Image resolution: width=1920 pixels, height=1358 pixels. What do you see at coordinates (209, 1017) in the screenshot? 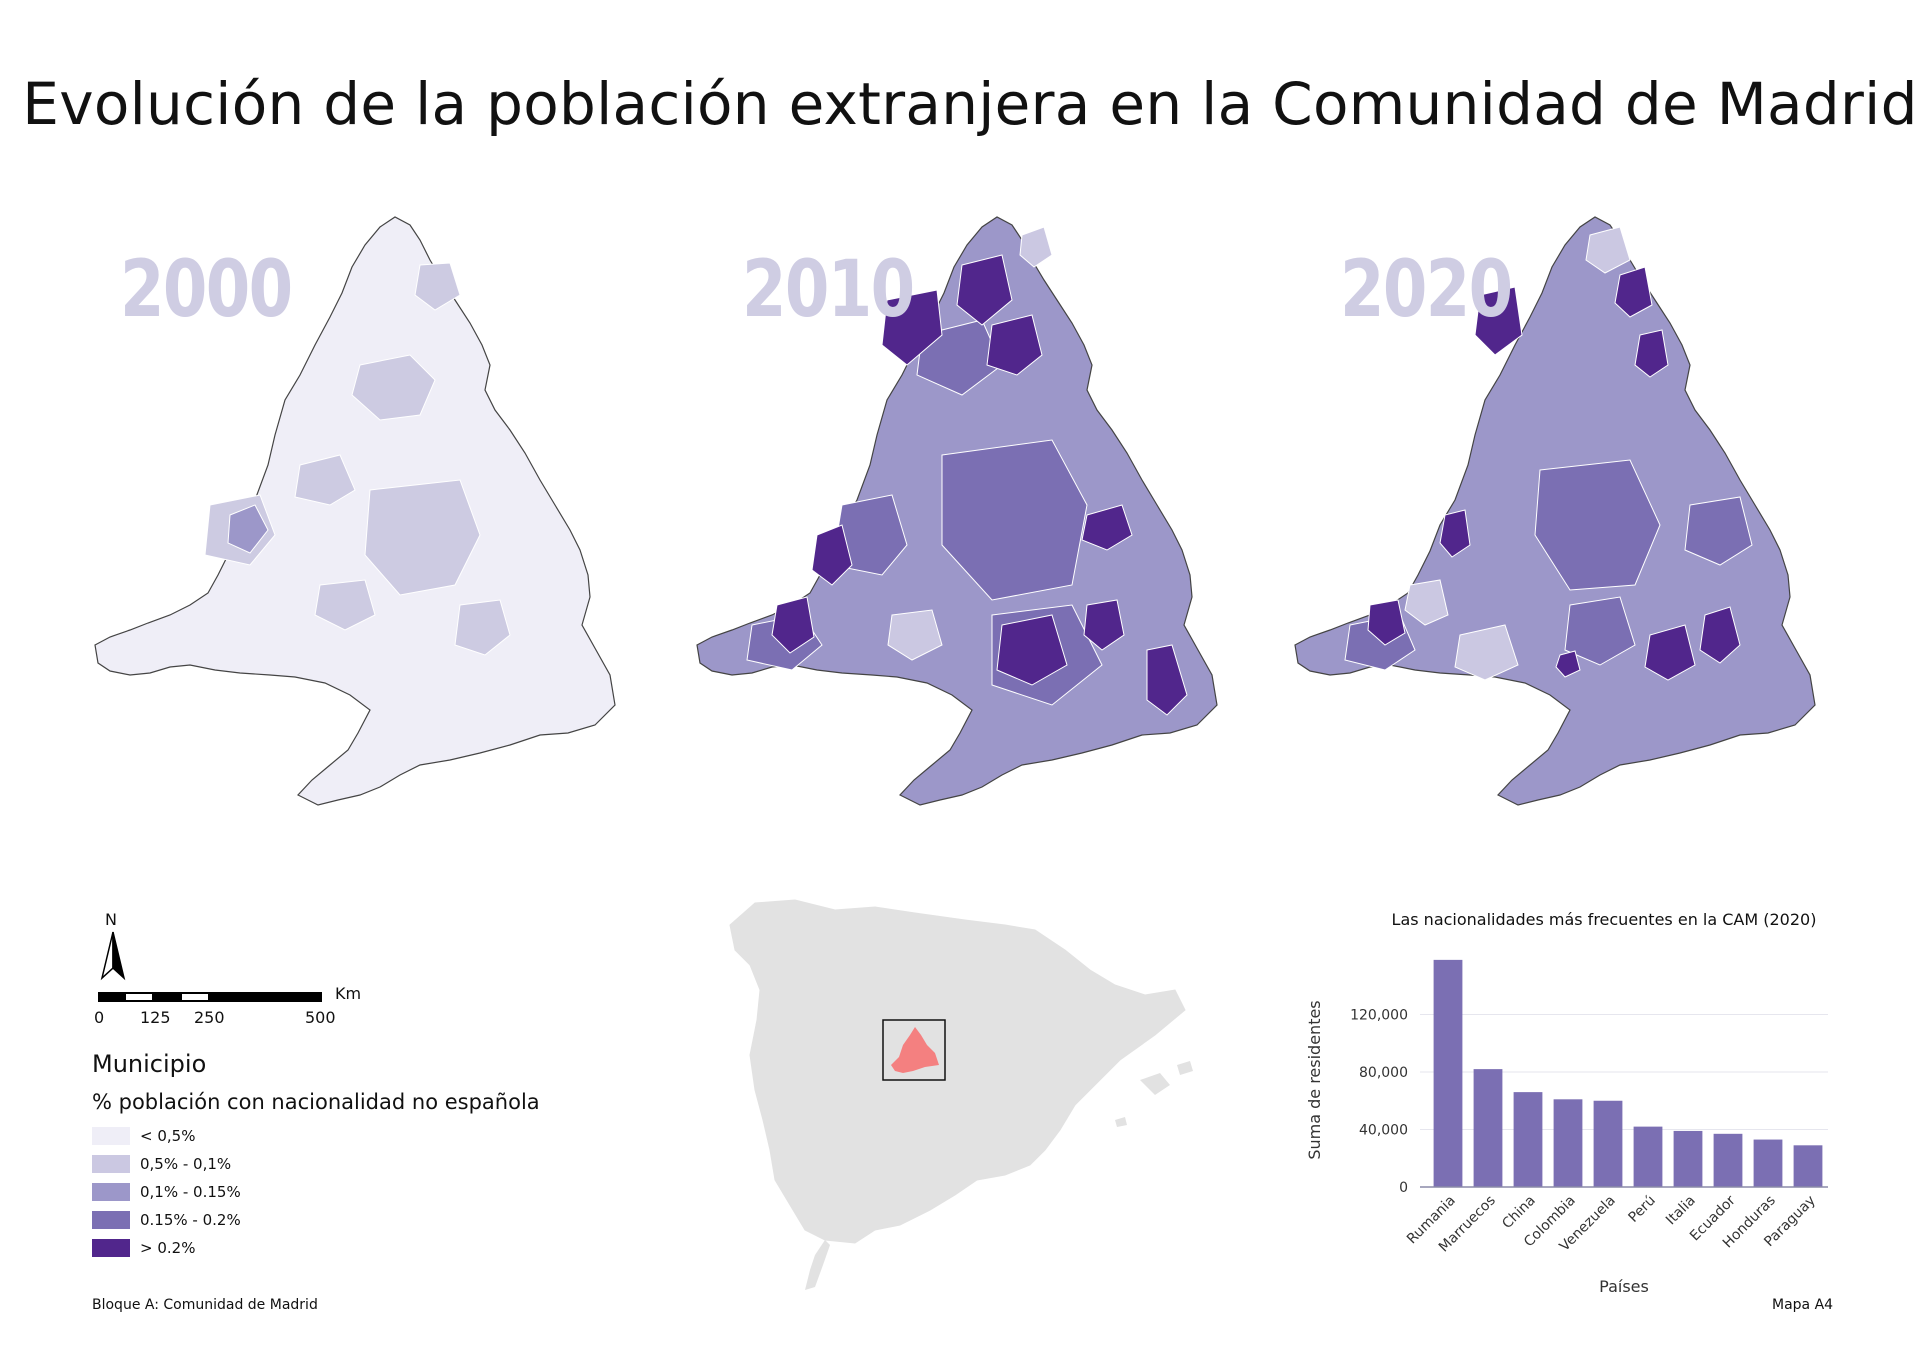
I see `scale-tick-250: 250` at bounding box center [209, 1017].